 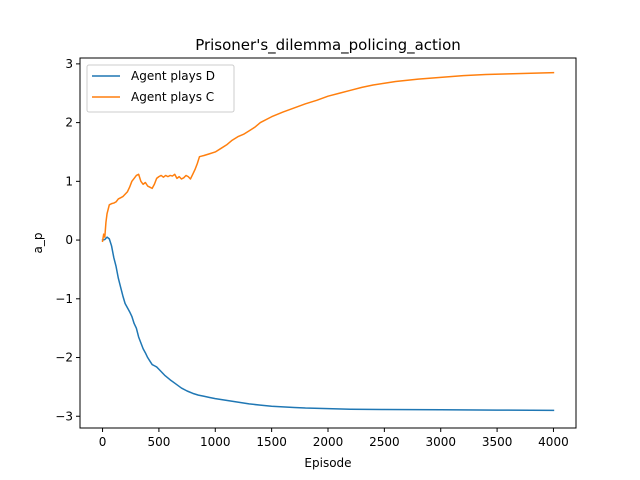 What do you see at coordinates (103, 442) in the screenshot?
I see `x-tick-label: 0` at bounding box center [103, 442].